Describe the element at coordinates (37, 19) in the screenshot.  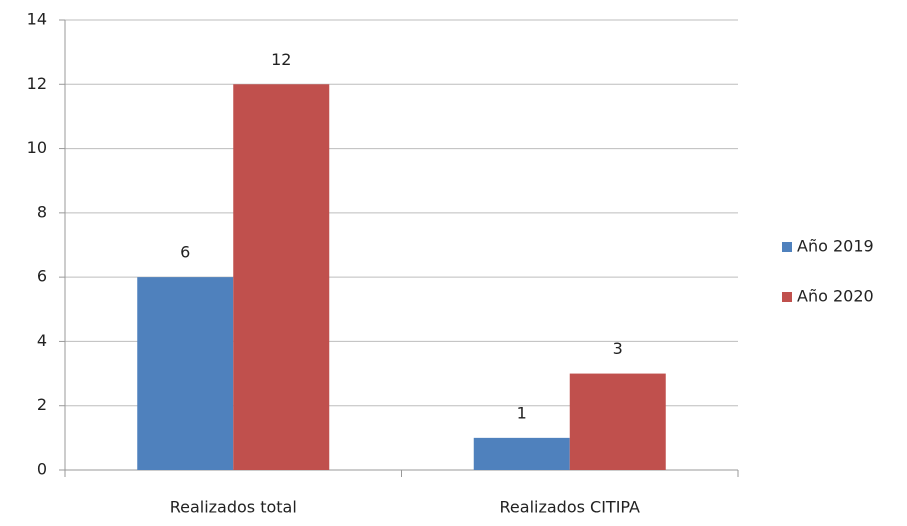
I see `y-tick-label: 14` at that location.